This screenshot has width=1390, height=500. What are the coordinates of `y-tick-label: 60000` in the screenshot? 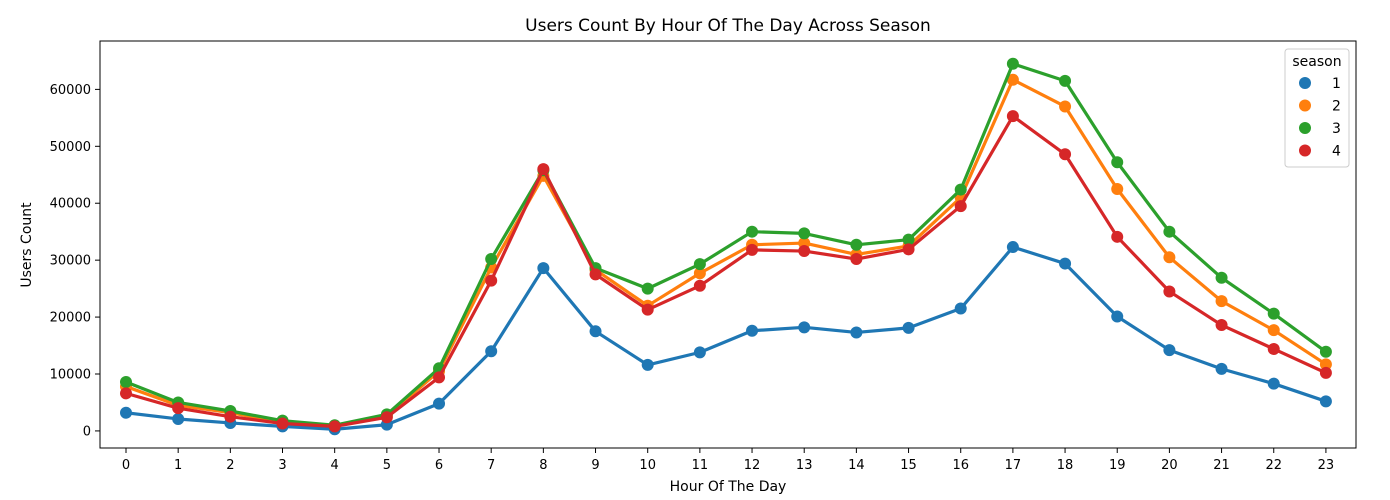 It's located at (70, 90).